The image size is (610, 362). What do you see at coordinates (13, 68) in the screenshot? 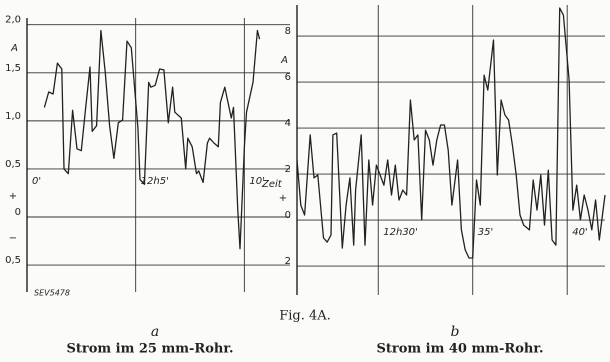
I see `y-tick-label: 1,5` at bounding box center [13, 68].